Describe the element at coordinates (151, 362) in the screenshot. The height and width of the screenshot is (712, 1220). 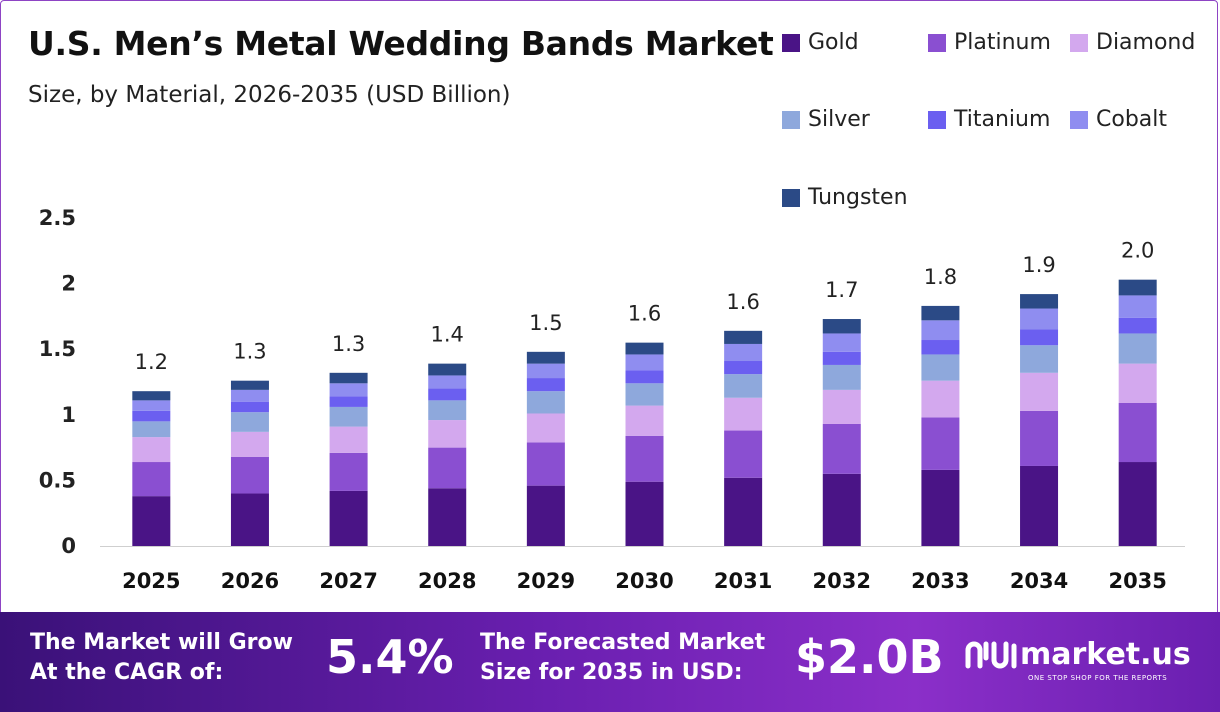
I see `bar-total-label: 1.2` at that location.